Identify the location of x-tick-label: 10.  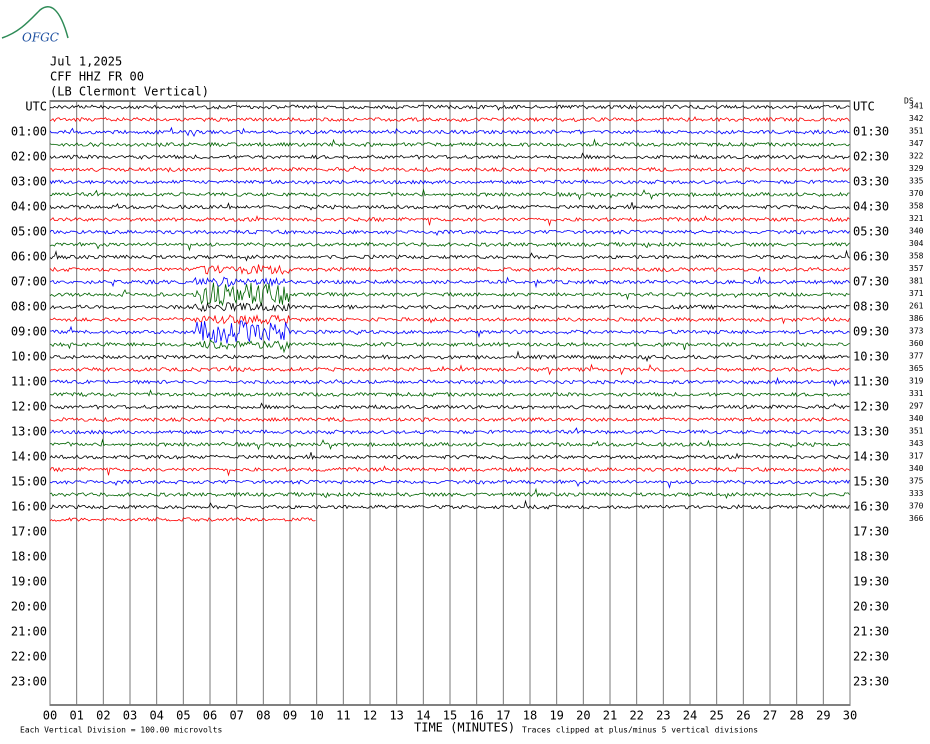
(316, 716).